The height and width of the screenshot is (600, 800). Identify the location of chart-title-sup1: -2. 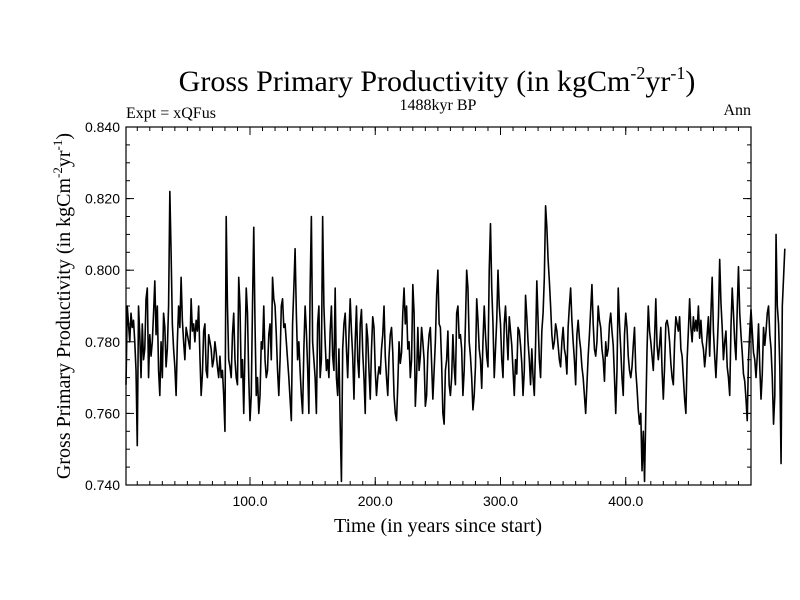
(637, 73).